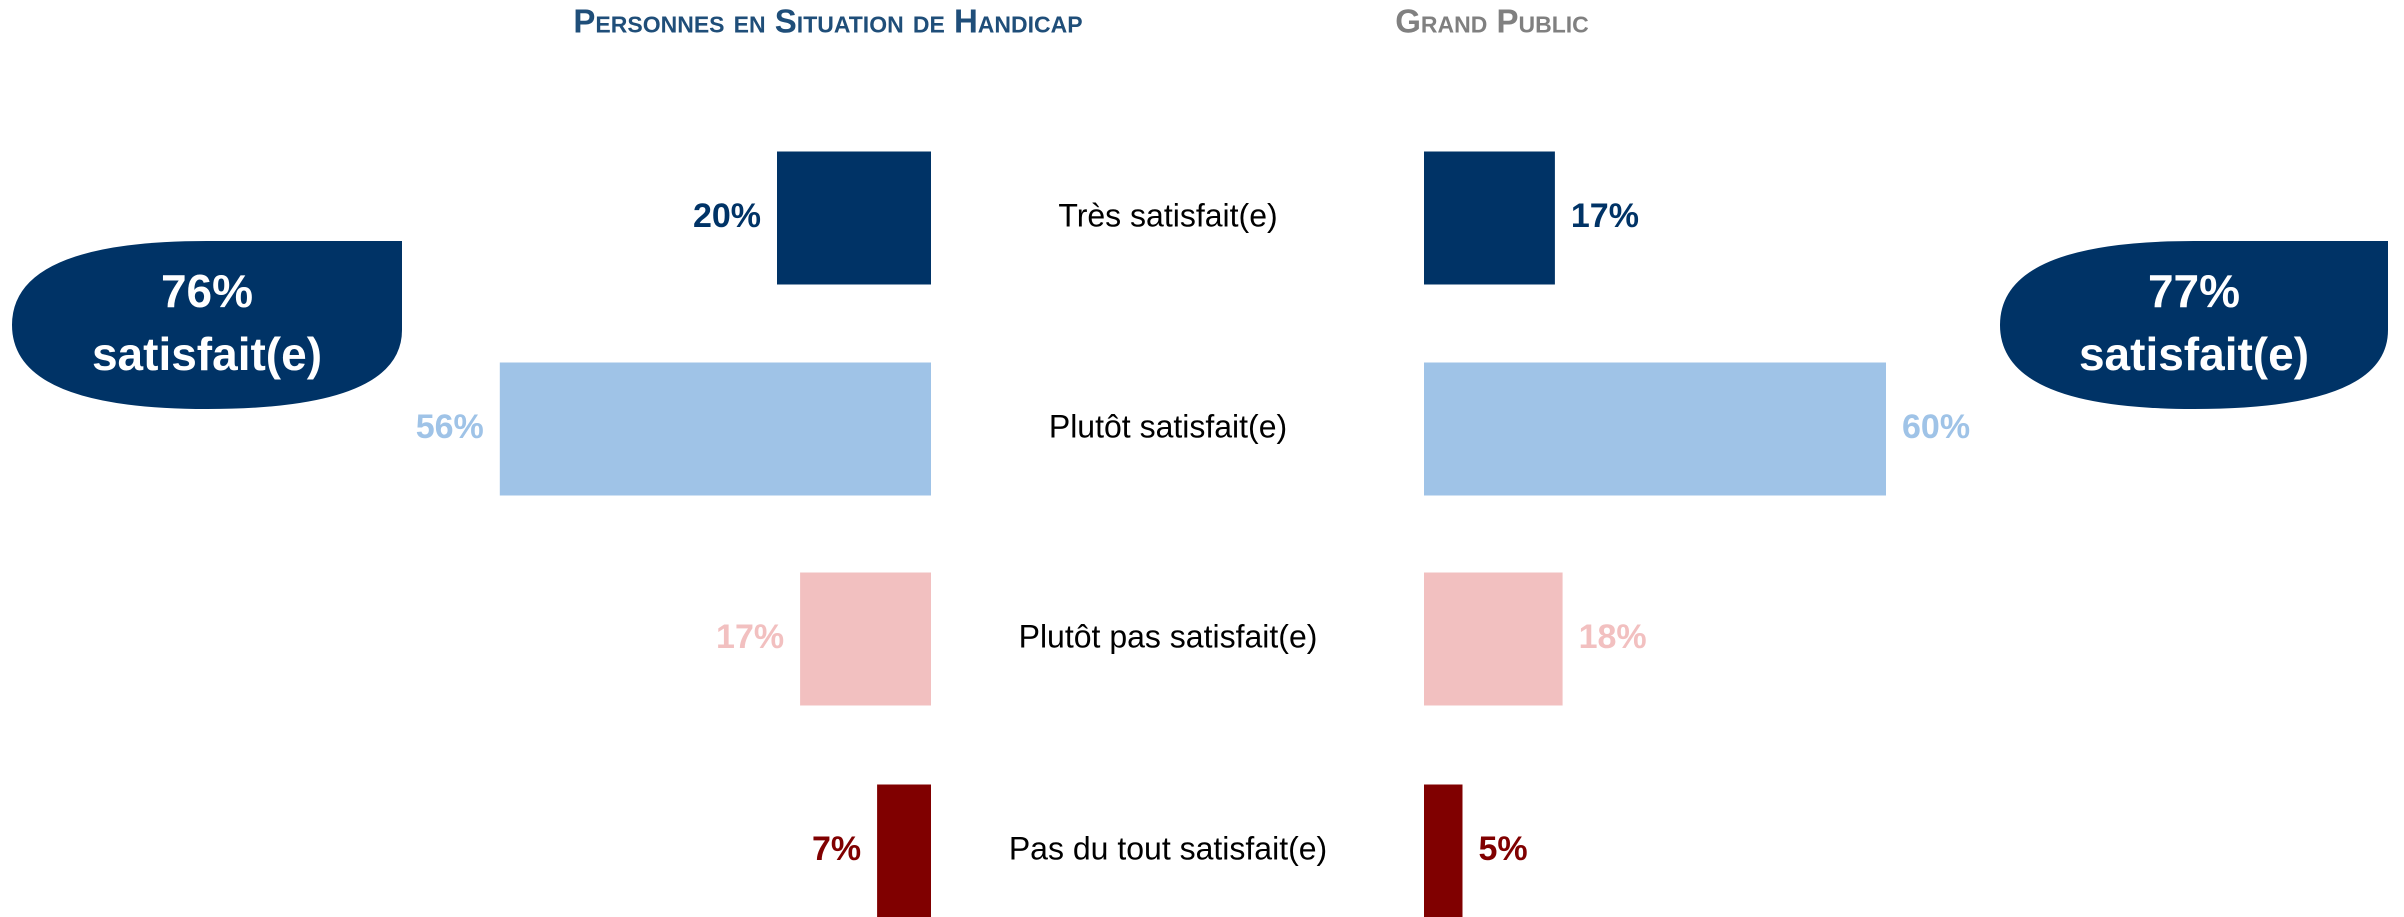  Describe the element at coordinates (827, 21) in the screenshot. I see `series-title: Personnes en Situation de Handicap` at that location.